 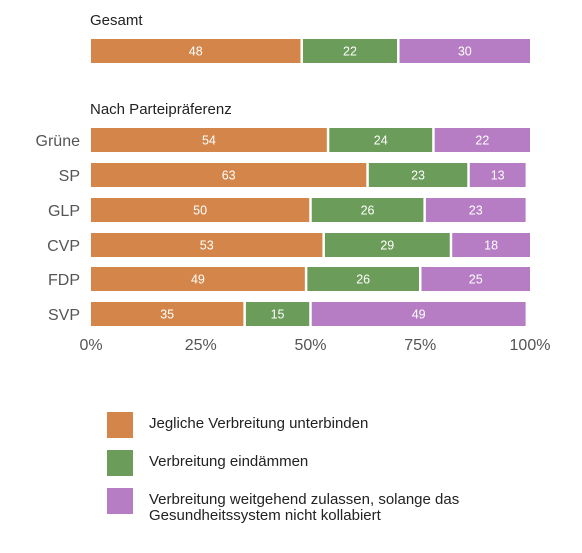 I want to click on category-label-cvp: CVP, so click(x=63, y=246).